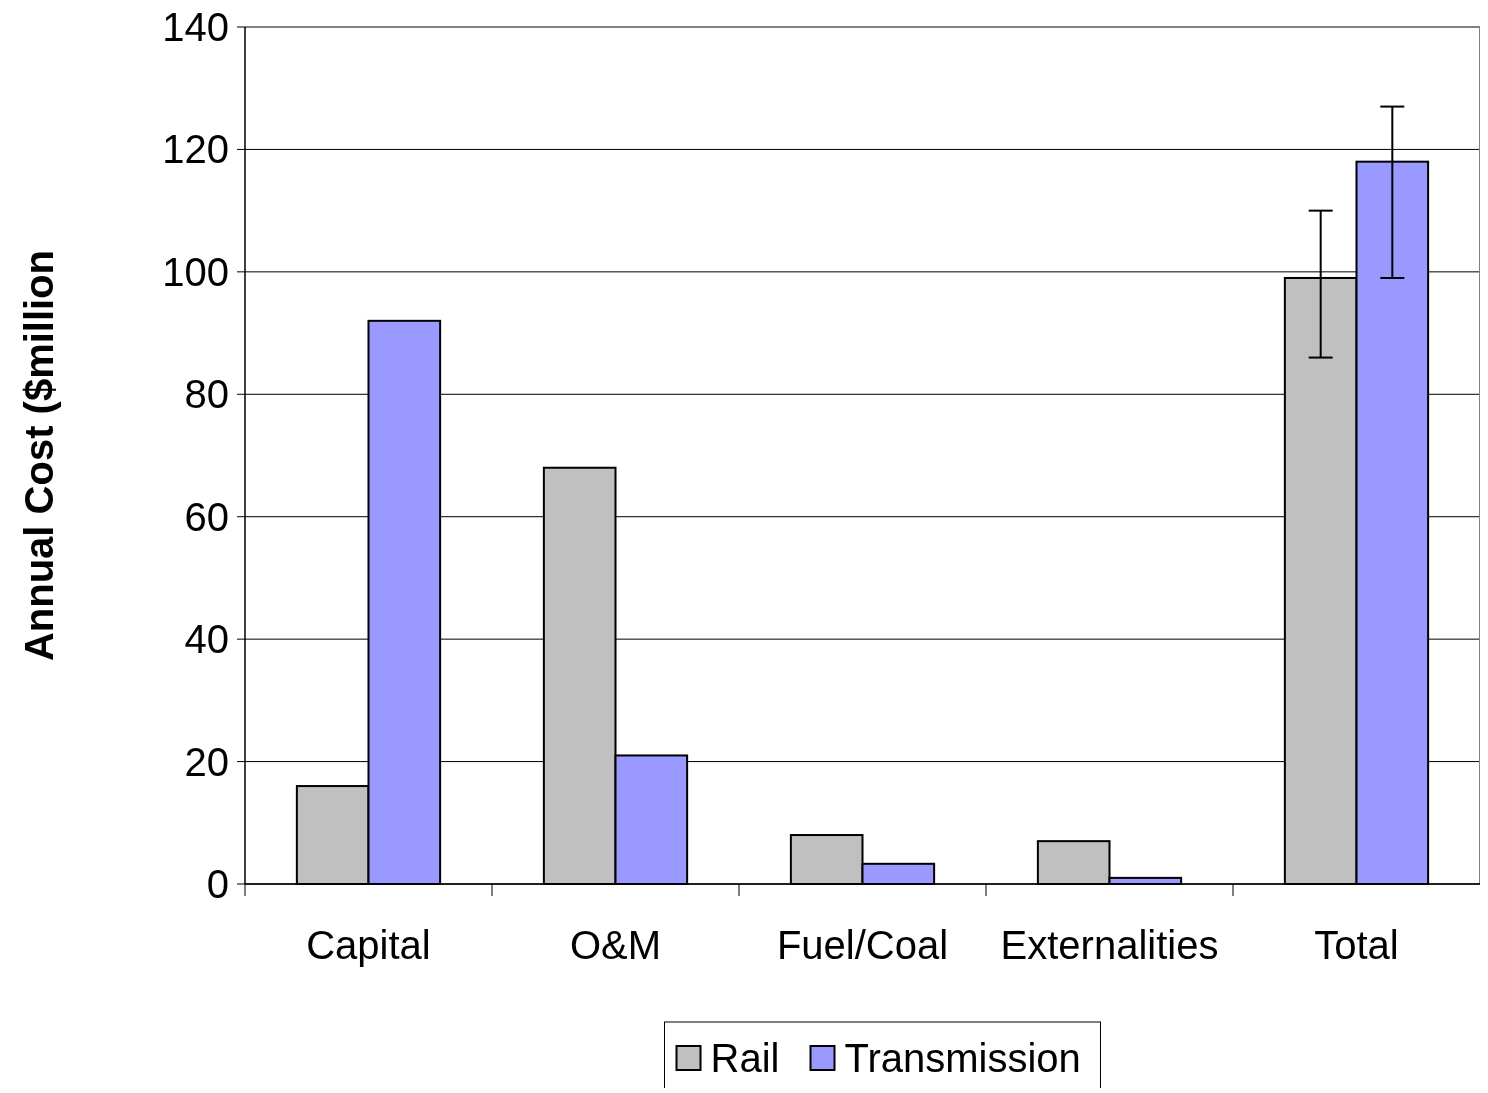  Describe the element at coordinates (1356, 945) in the screenshot. I see `x-tick-label: Total` at that location.